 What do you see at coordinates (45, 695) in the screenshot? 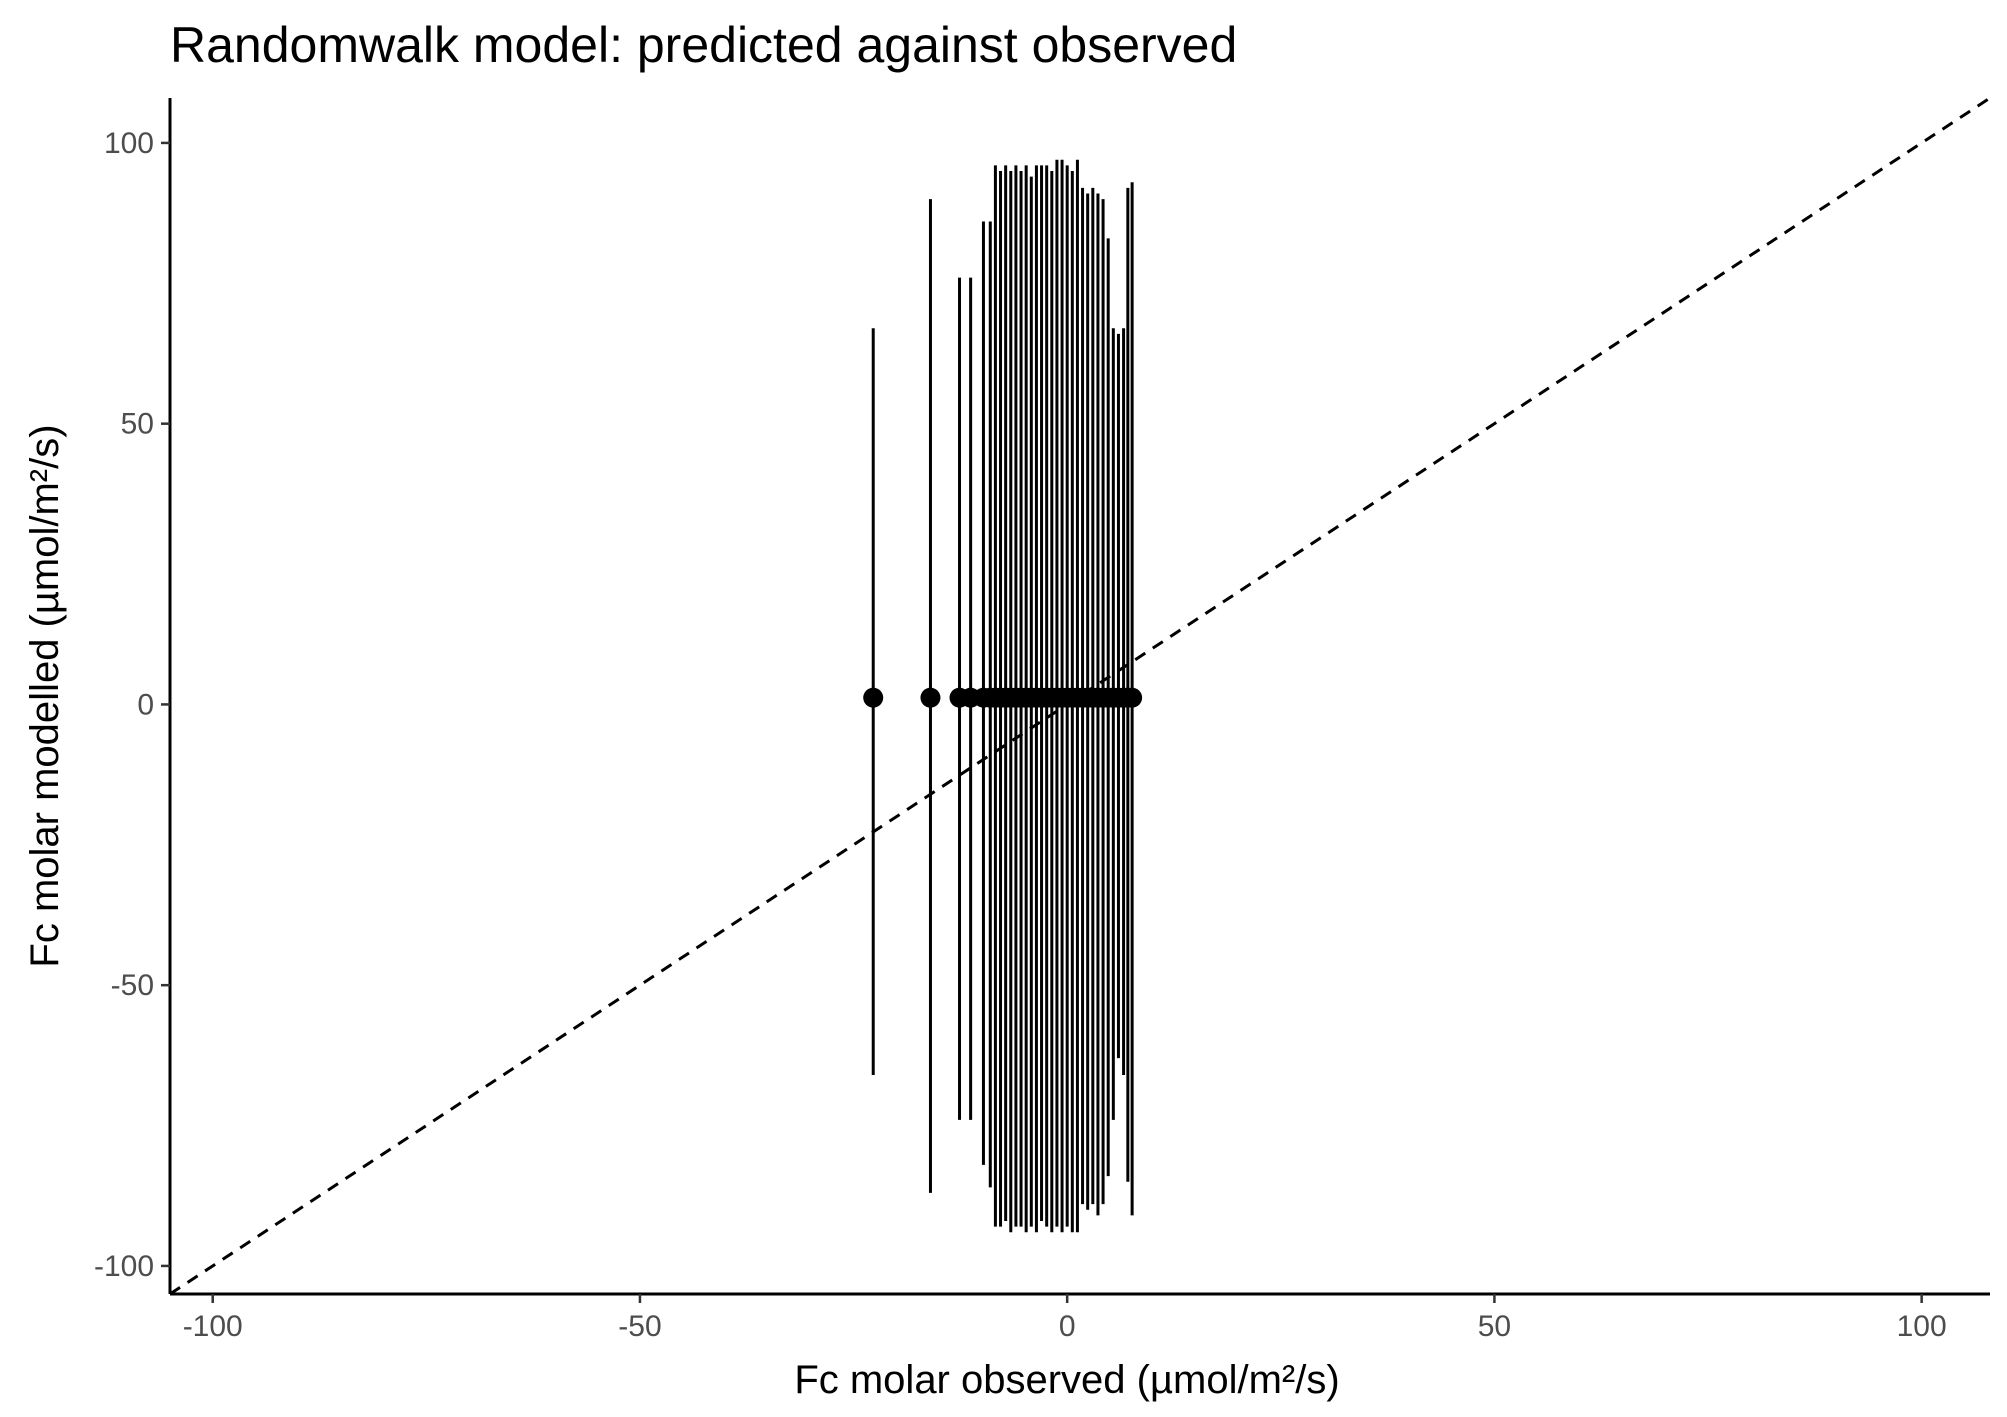
I see `y-axis-title: Fc molar modelled (µmol/m²/s)` at bounding box center [45, 695].